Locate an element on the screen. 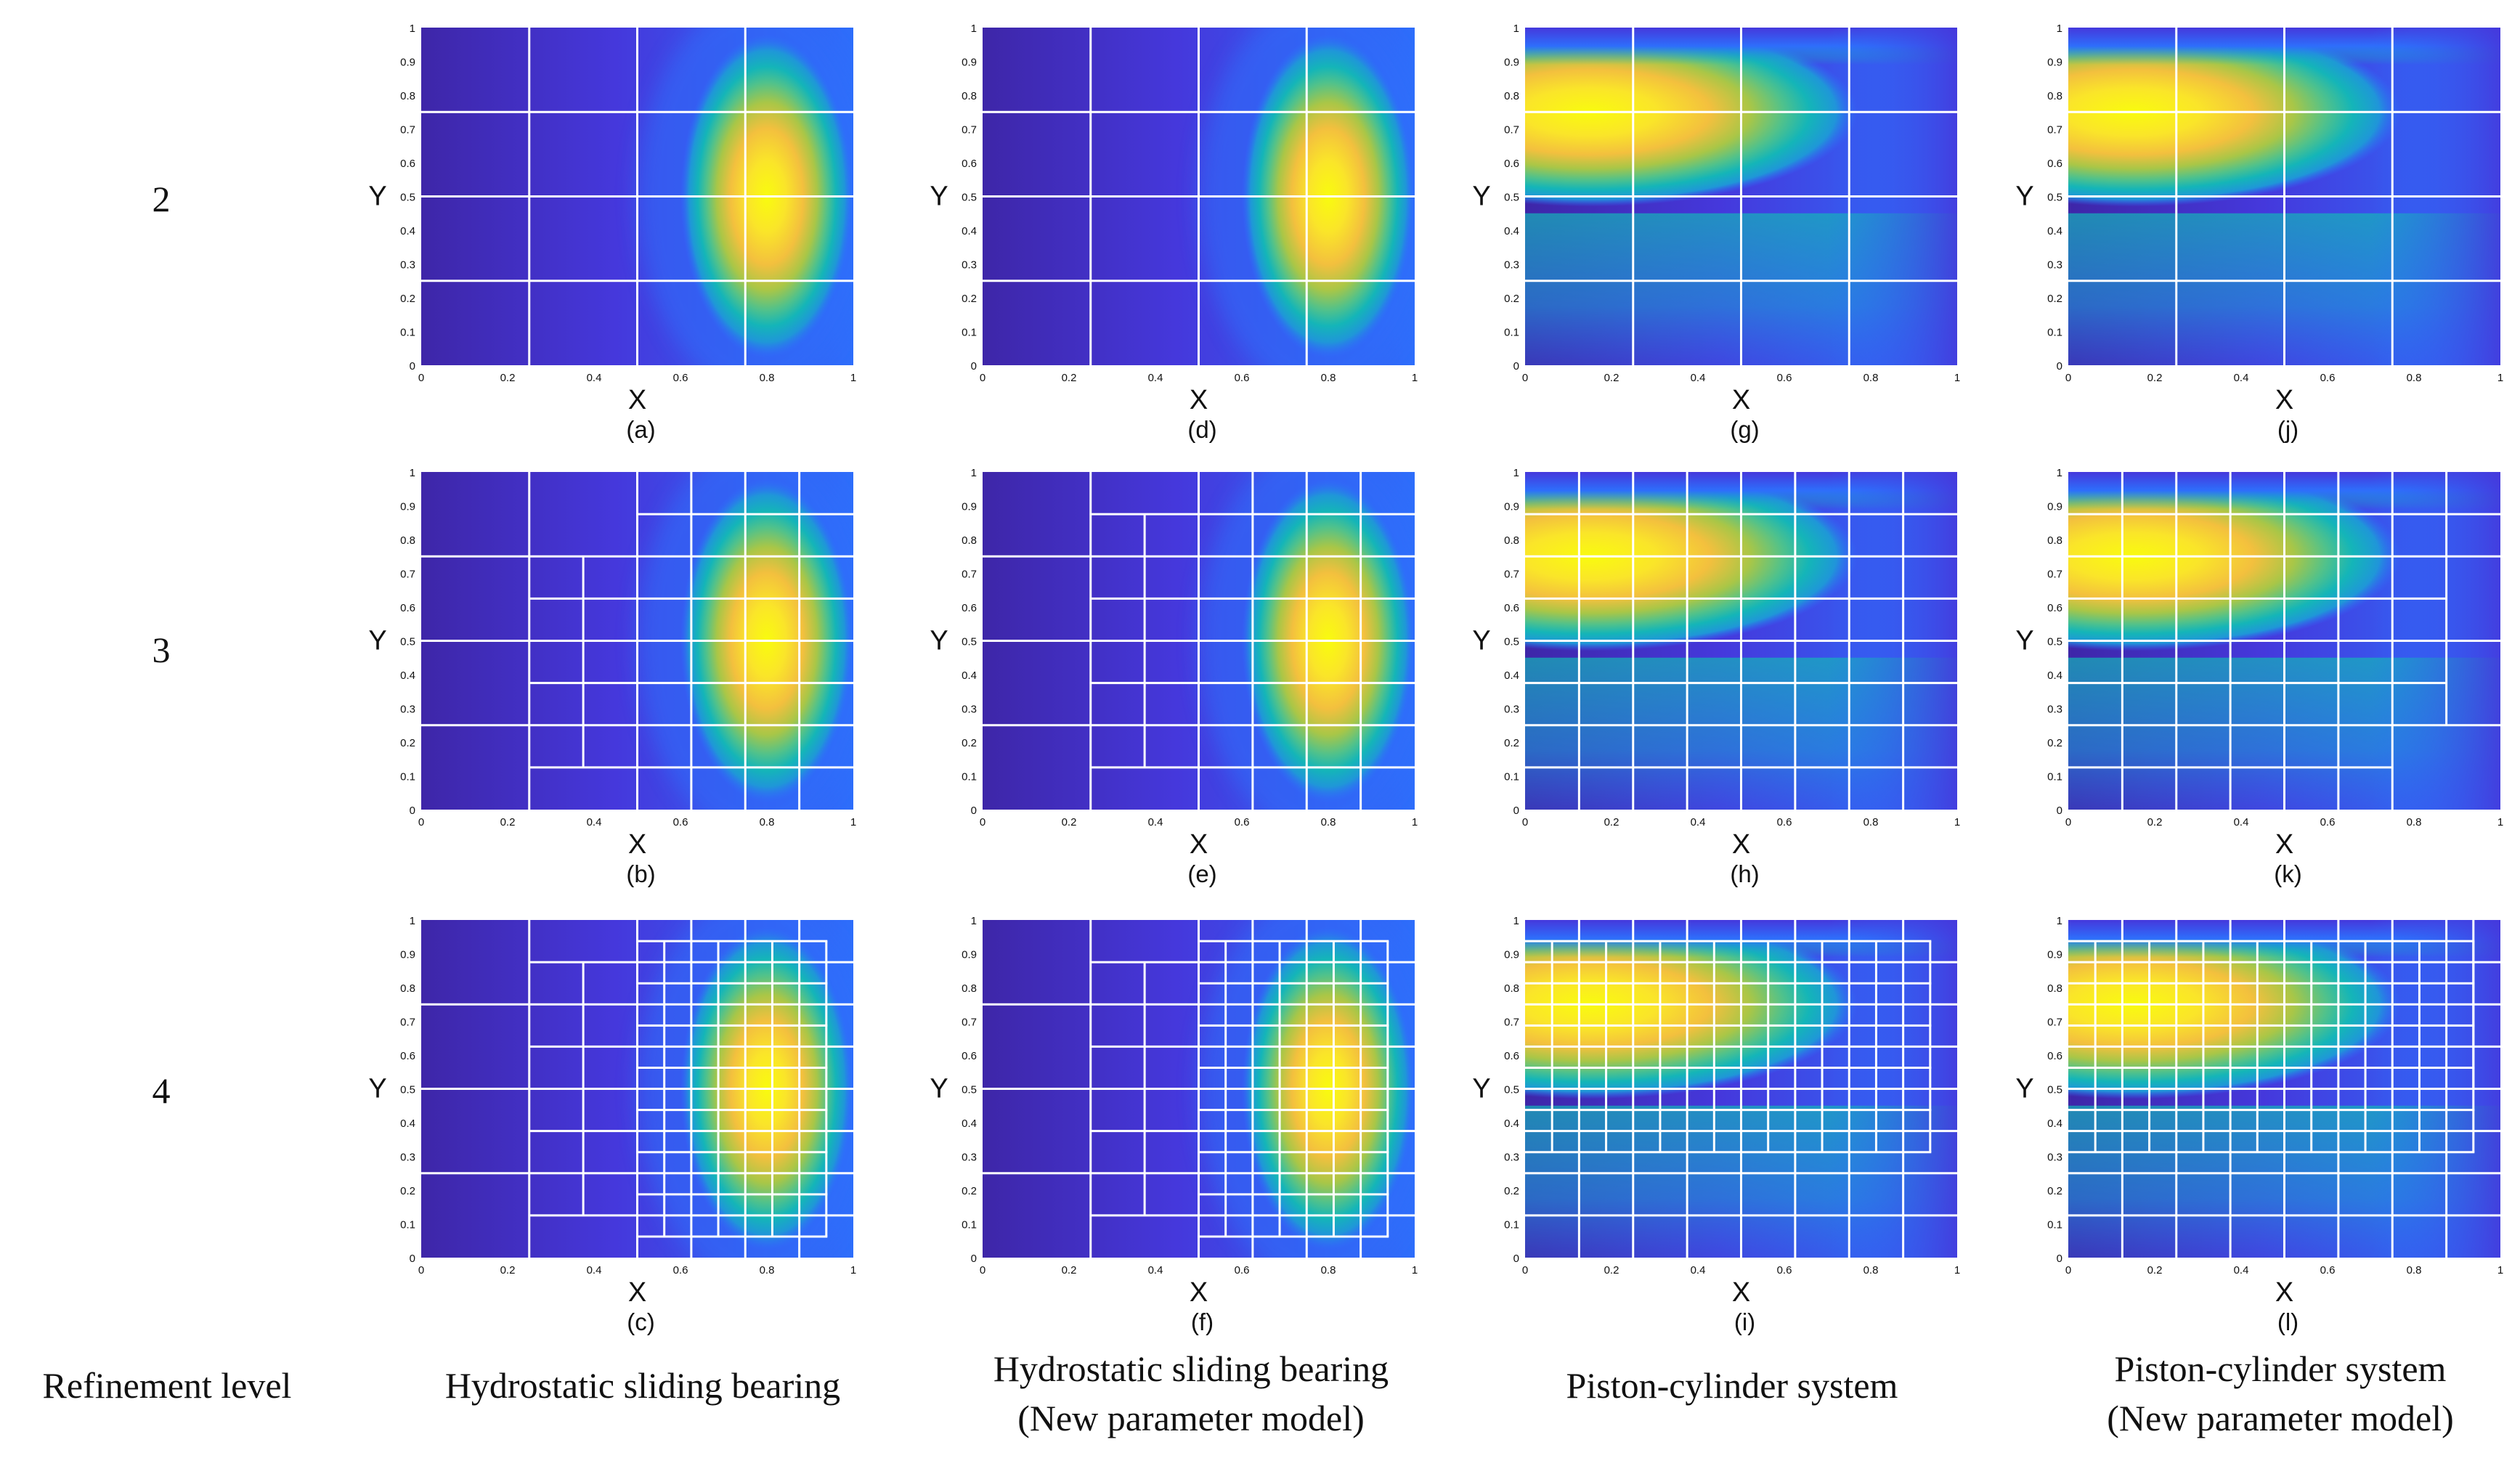  panel-label: (b) is located at coordinates (640, 873).